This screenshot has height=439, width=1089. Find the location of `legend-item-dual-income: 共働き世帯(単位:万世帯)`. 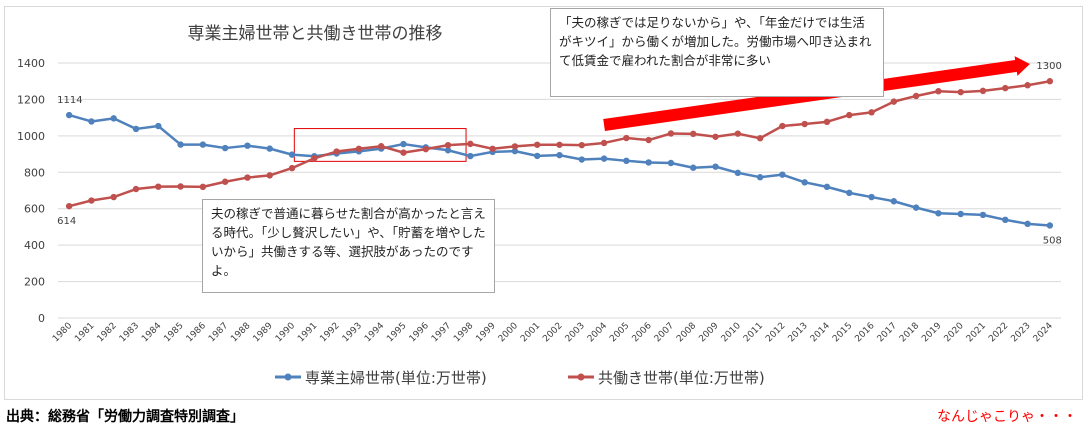

legend-item-dual-income: 共働き世帯(単位:万世帯) is located at coordinates (666, 378).